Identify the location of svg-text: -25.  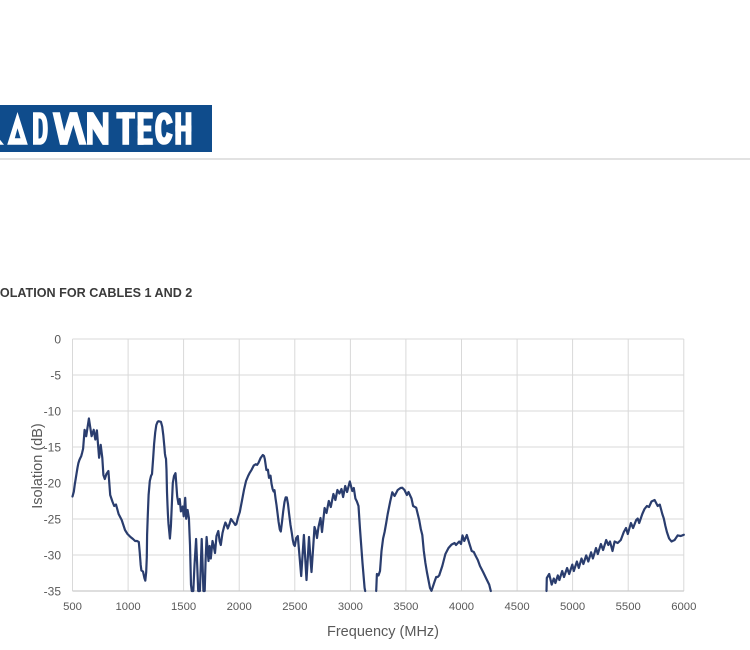
(53, 519).